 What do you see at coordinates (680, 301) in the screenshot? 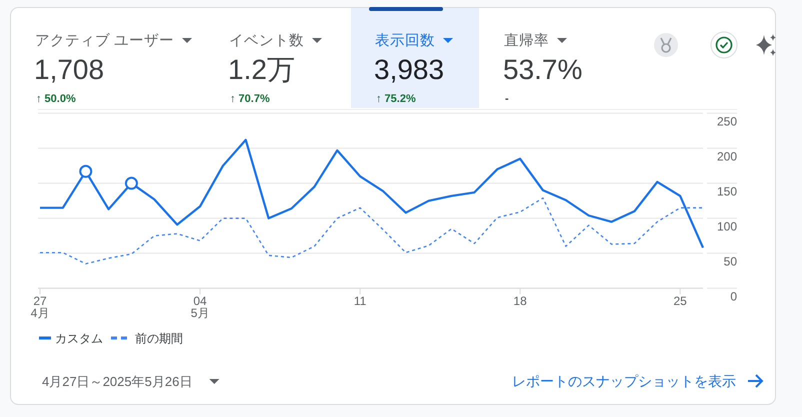
I see `x-tick-label: 25` at bounding box center [680, 301].